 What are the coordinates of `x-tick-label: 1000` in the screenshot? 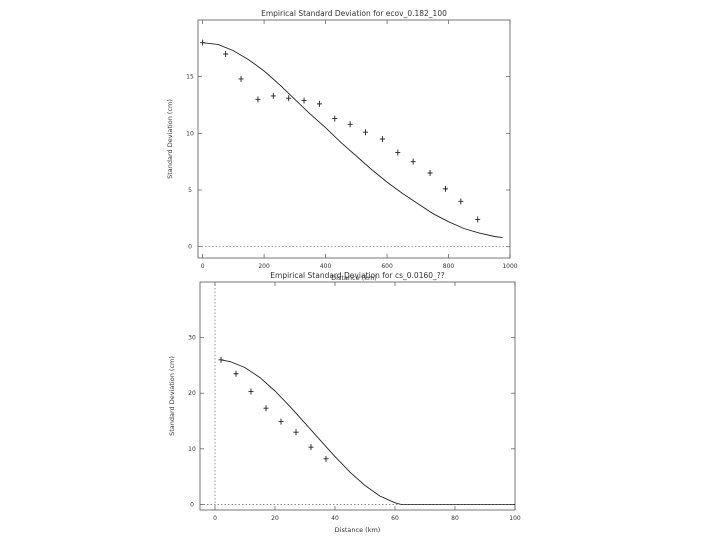 It's located at (509, 266).